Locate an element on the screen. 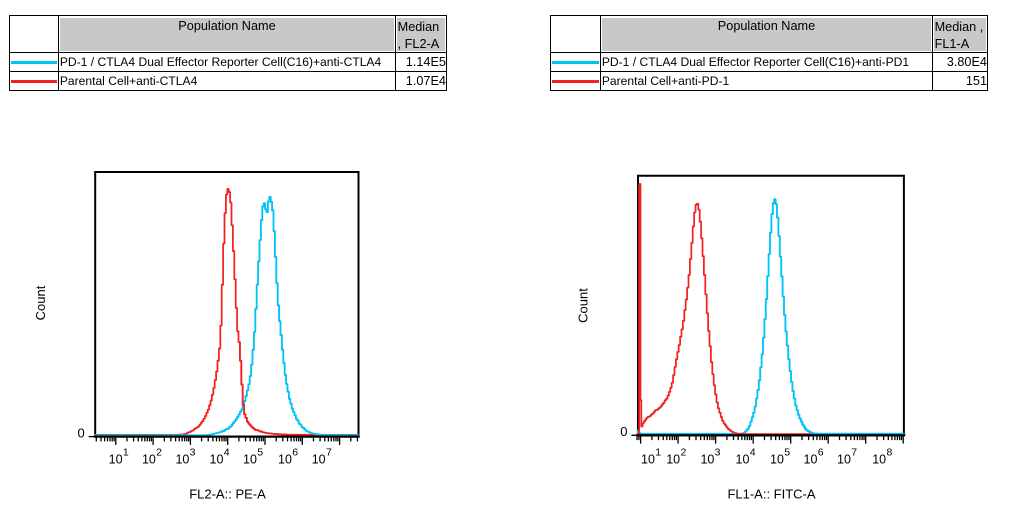  svg-text: 8 is located at coordinates (889, 453).